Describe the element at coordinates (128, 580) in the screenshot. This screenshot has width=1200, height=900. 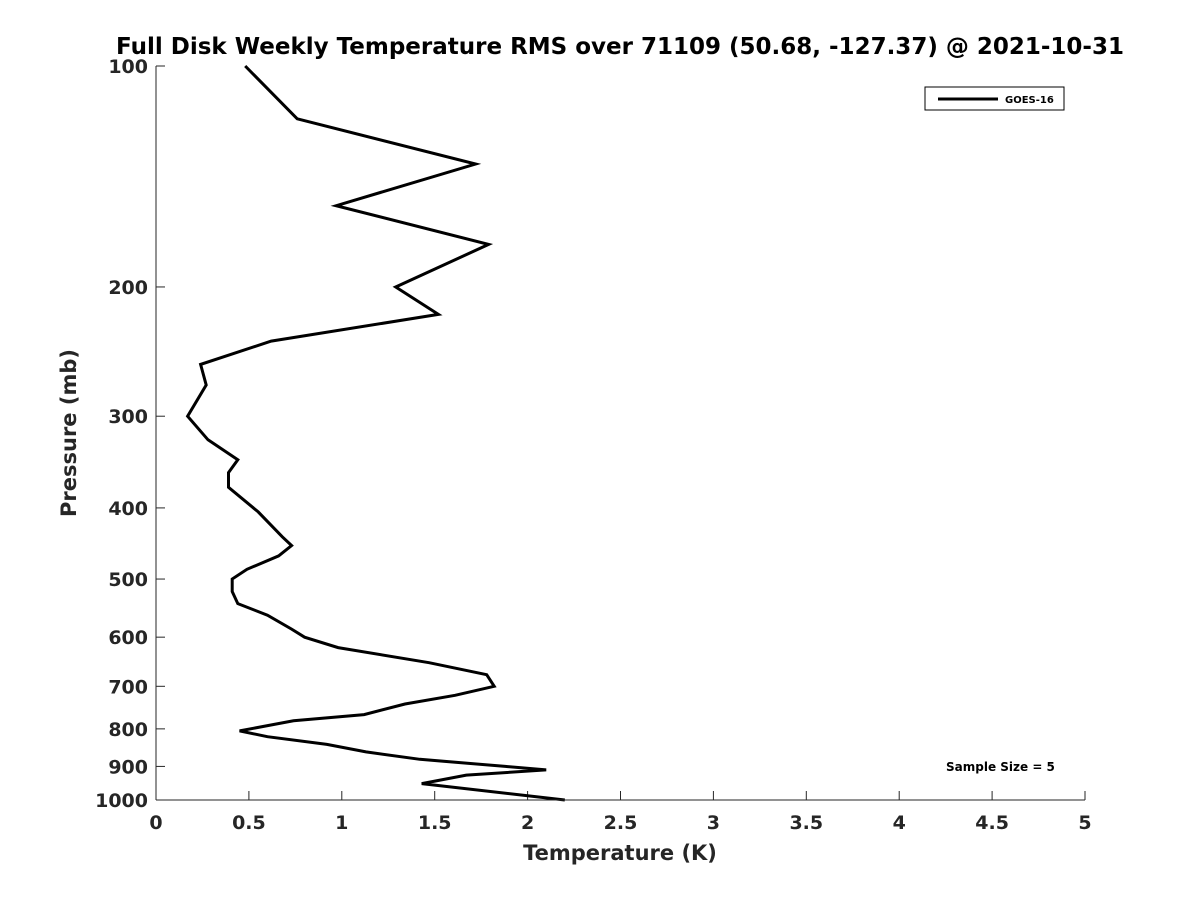
I see `y-tick-label: 500` at that location.